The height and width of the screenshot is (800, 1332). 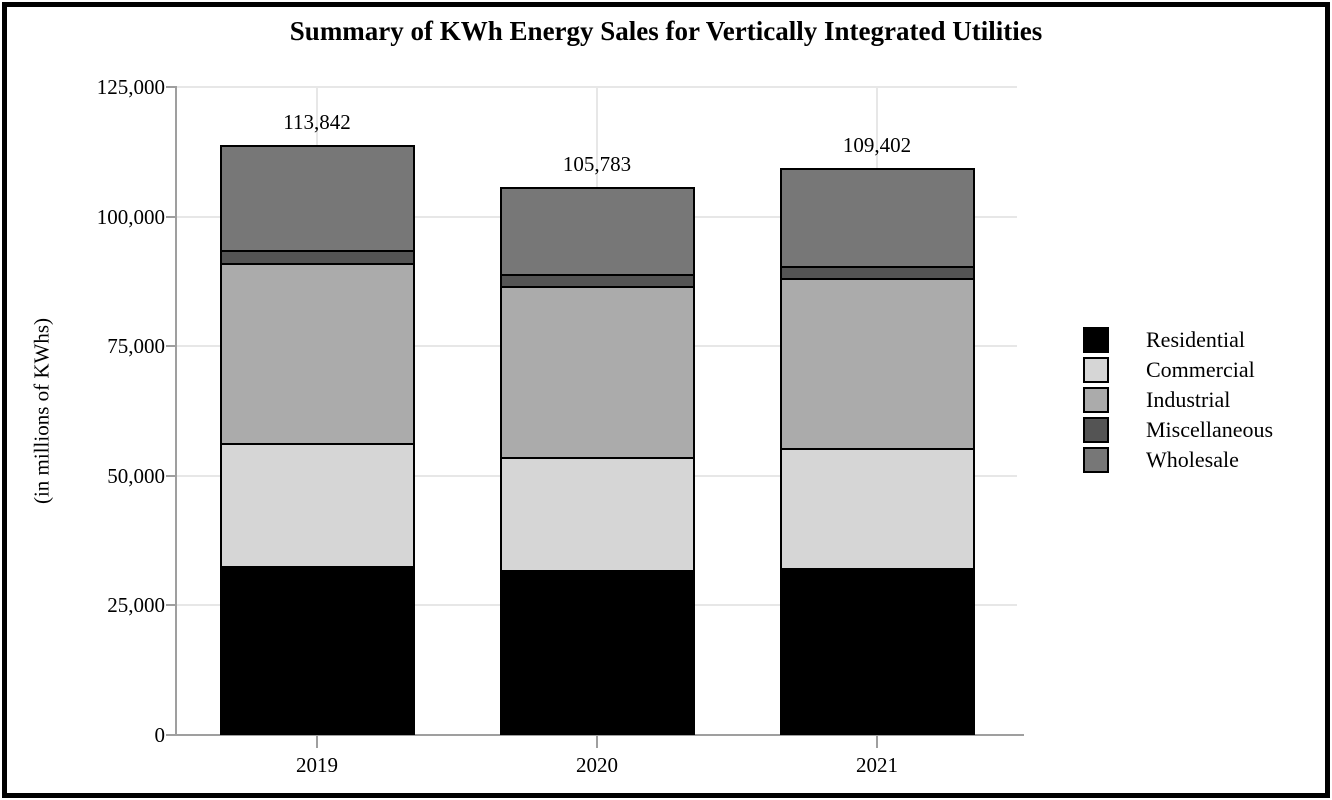 What do you see at coordinates (599, 735) in the screenshot?
I see `x-axis-line` at bounding box center [599, 735].